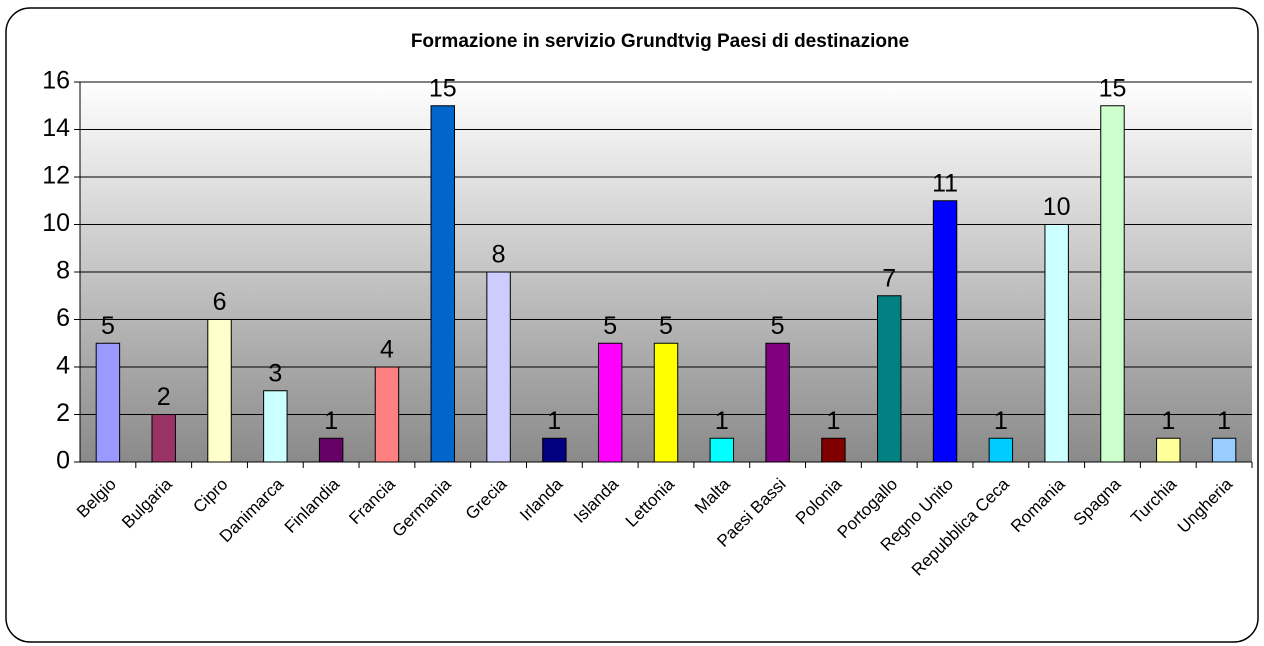  I want to click on data-label: 3, so click(275, 373).